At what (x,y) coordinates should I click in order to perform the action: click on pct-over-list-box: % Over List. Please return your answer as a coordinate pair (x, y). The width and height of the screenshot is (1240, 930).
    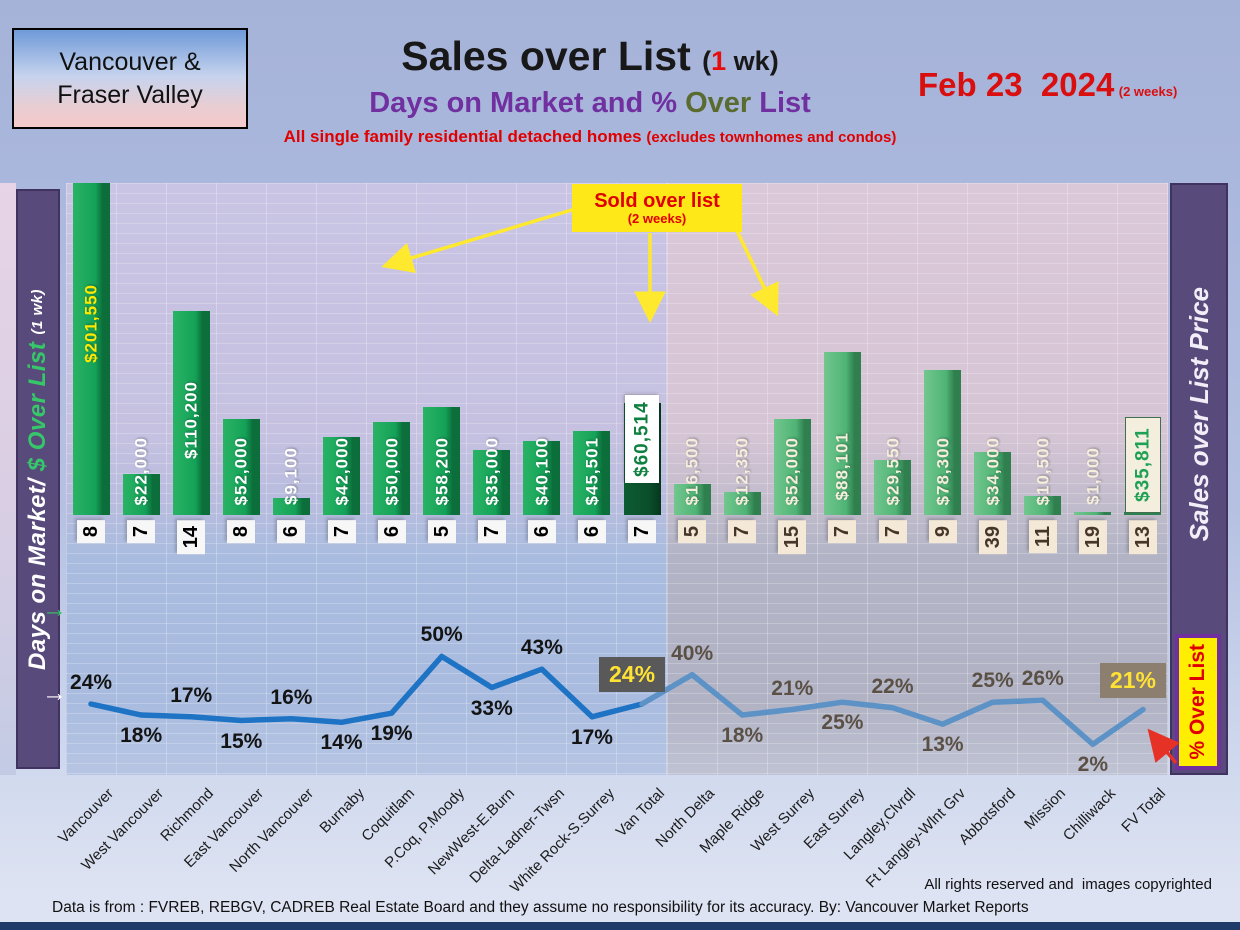
    Looking at the image, I should click on (1198, 702).